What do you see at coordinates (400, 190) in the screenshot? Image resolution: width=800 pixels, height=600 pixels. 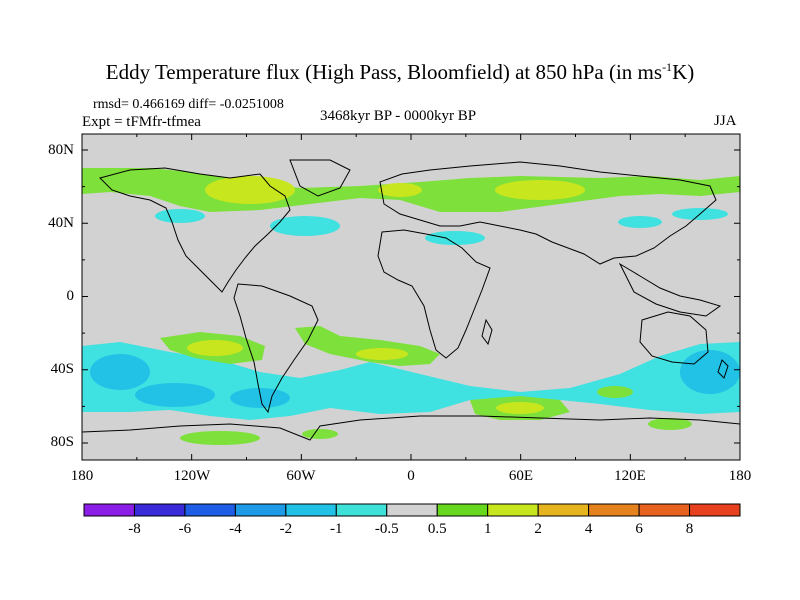 I see `nh-peak-atlantic` at bounding box center [400, 190].